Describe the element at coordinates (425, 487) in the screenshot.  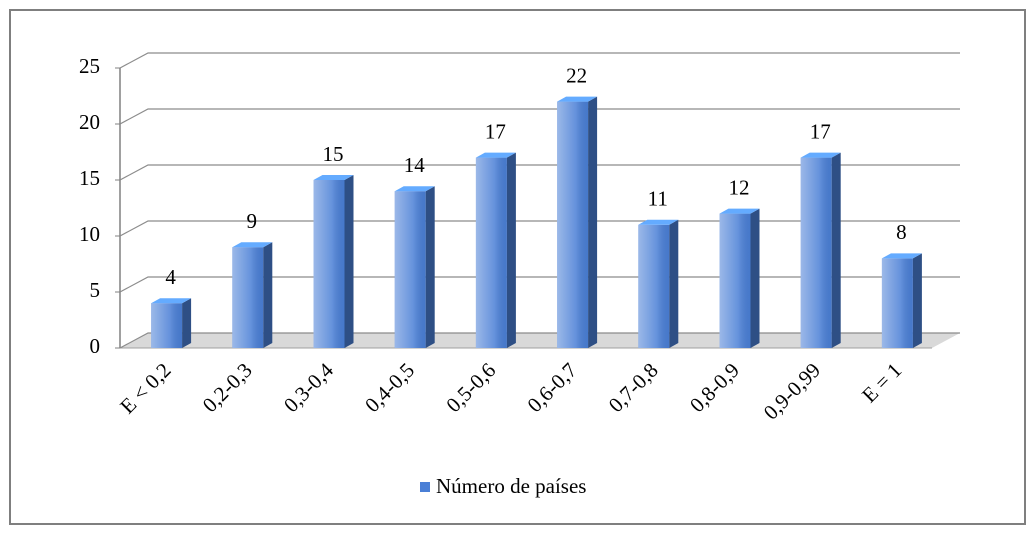
I see `legend-swatch` at that location.